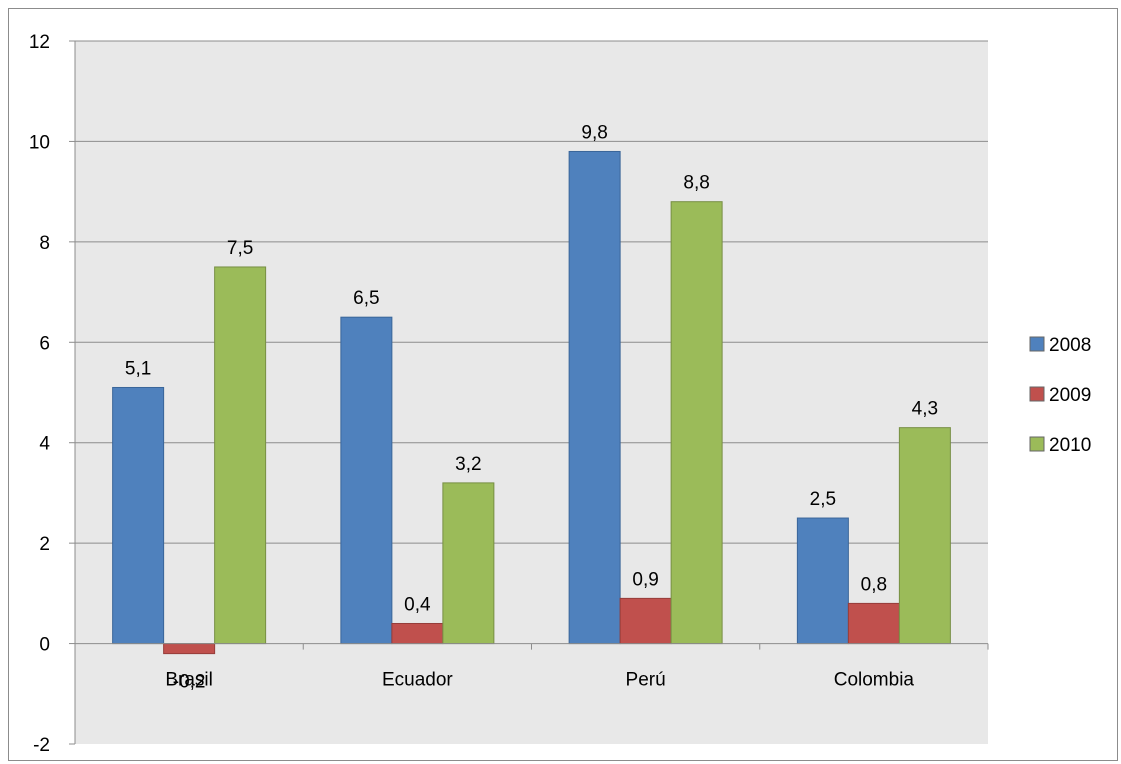 This screenshot has height=764, width=1121. Describe the element at coordinates (874, 680) in the screenshot. I see `x-category-label: Colombia` at that location.